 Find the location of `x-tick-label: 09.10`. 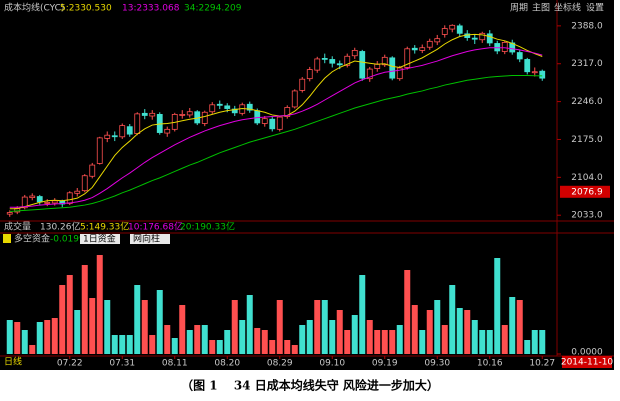

x-tick-label: 09.10 is located at coordinates (332, 364).